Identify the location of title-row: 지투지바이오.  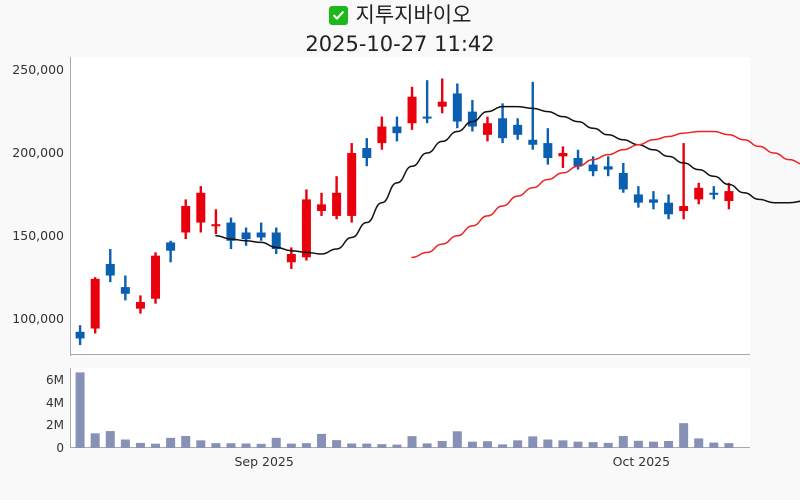
(400, 15).